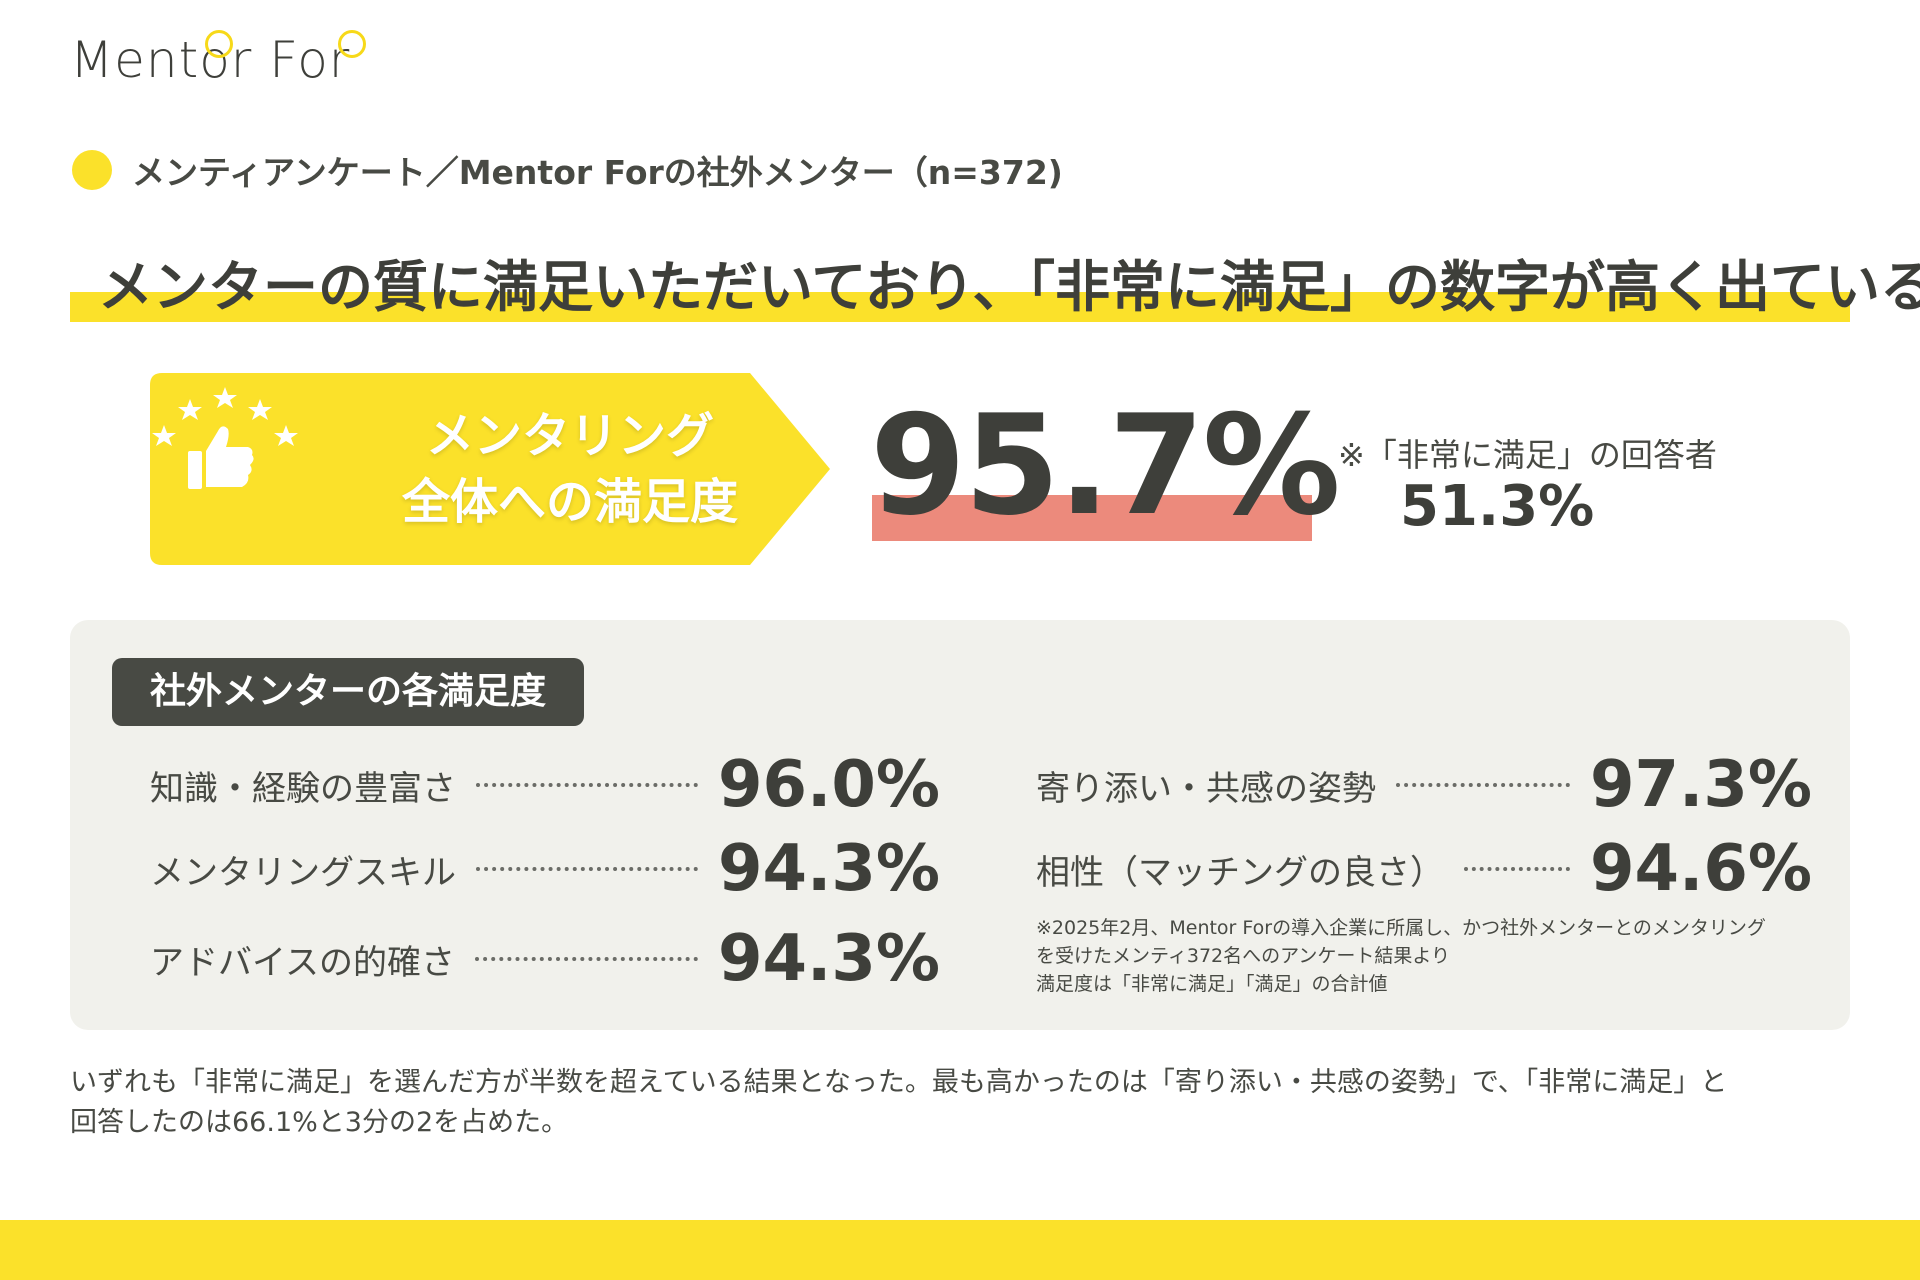  What do you see at coordinates (569, 436) in the screenshot?
I see `banner-line-1: メンタリング` at bounding box center [569, 436].